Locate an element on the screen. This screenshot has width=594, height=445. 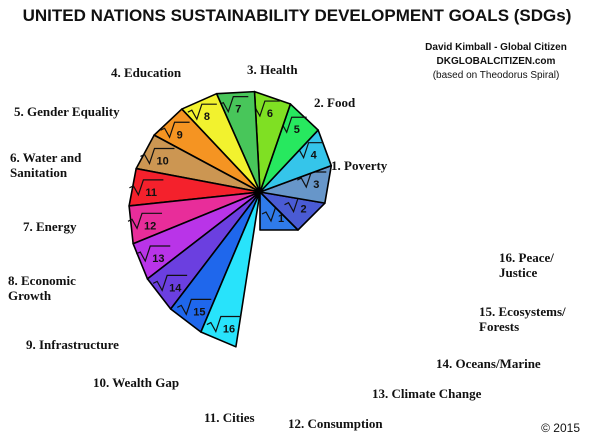
goal-14-radical: 14 is located at coordinates (170, 284).